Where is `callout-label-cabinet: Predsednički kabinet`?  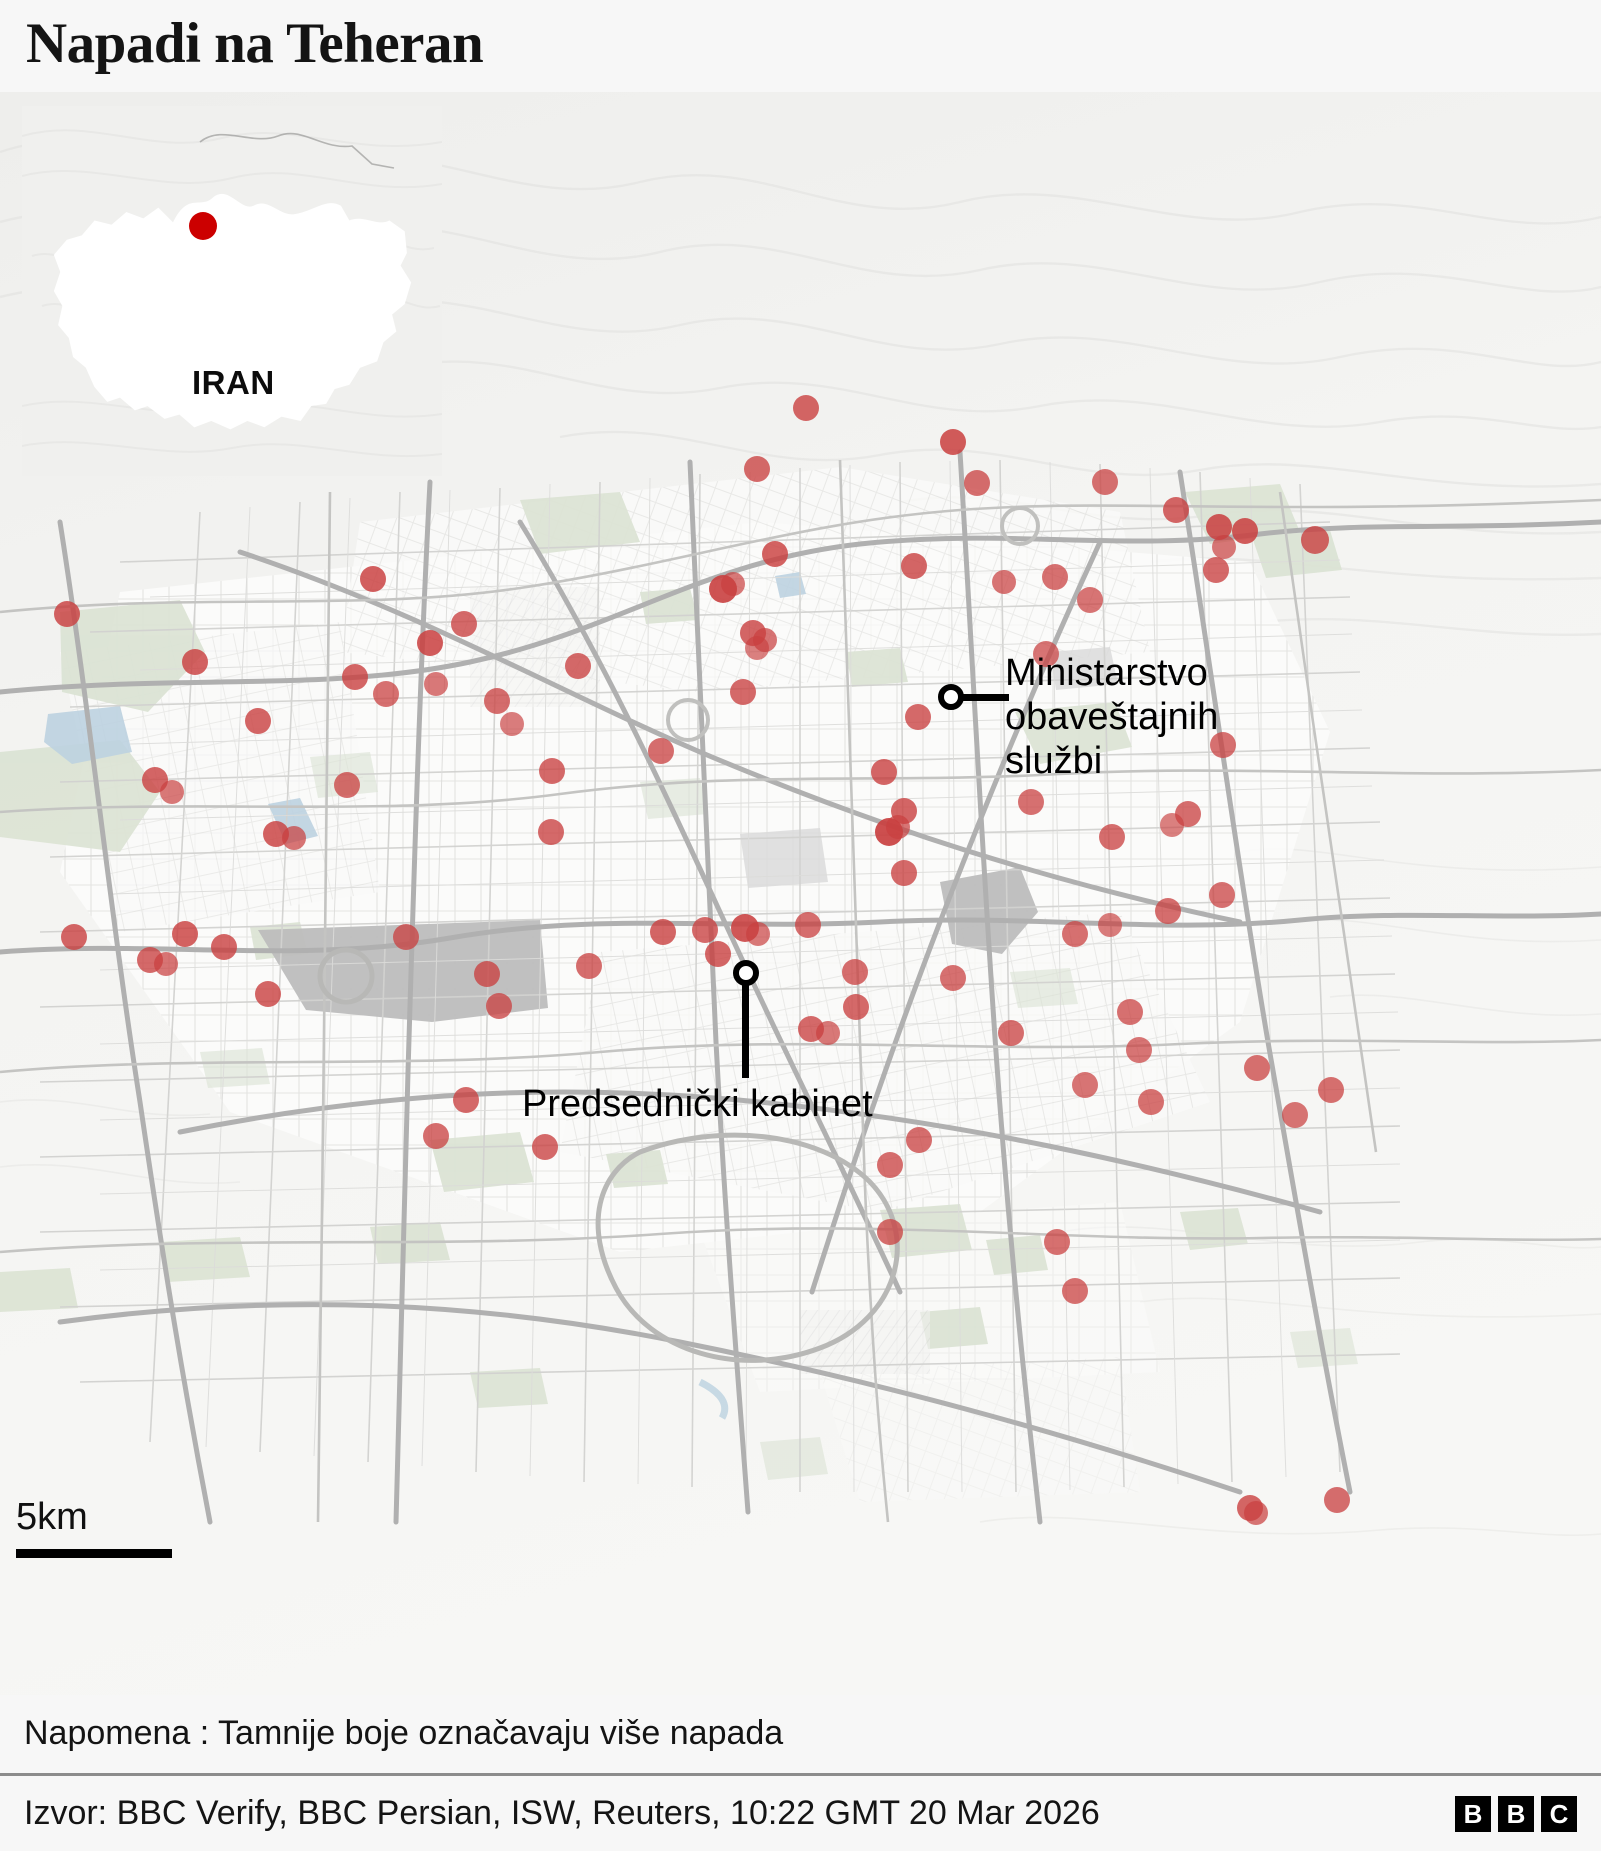 callout-label-cabinet: Predsednički kabinet is located at coordinates (697, 1104).